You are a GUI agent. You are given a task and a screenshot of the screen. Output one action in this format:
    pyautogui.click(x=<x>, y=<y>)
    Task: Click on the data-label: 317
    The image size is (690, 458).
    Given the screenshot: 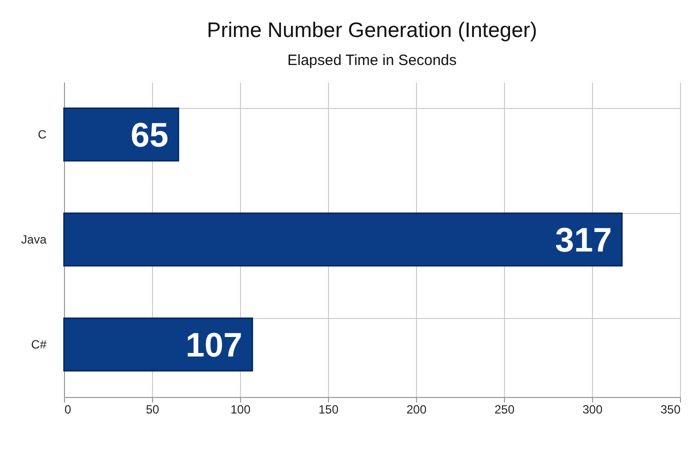 What is the action you would take?
    pyautogui.click(x=583, y=241)
    